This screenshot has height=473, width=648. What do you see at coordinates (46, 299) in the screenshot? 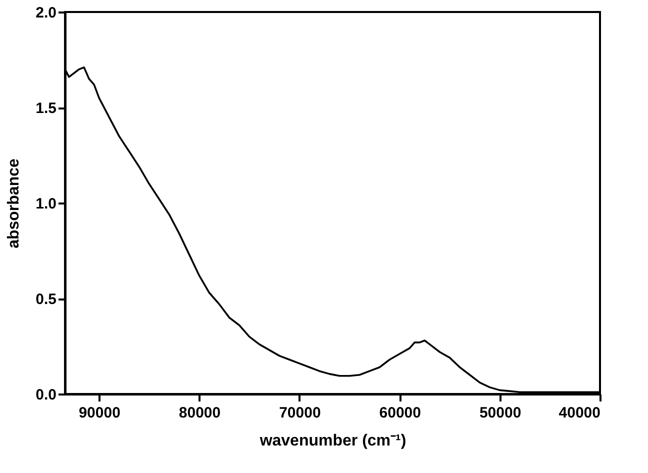
I see `y-tick-label: 0.5` at bounding box center [46, 299].